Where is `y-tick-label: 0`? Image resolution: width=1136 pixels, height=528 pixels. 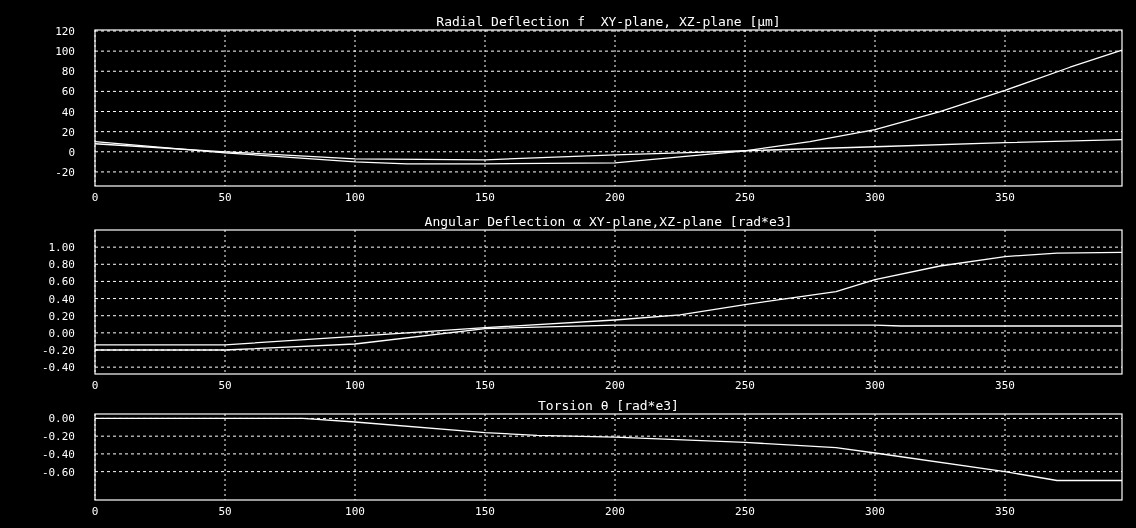
y-tick-label: 0 is located at coordinates (71, 152).